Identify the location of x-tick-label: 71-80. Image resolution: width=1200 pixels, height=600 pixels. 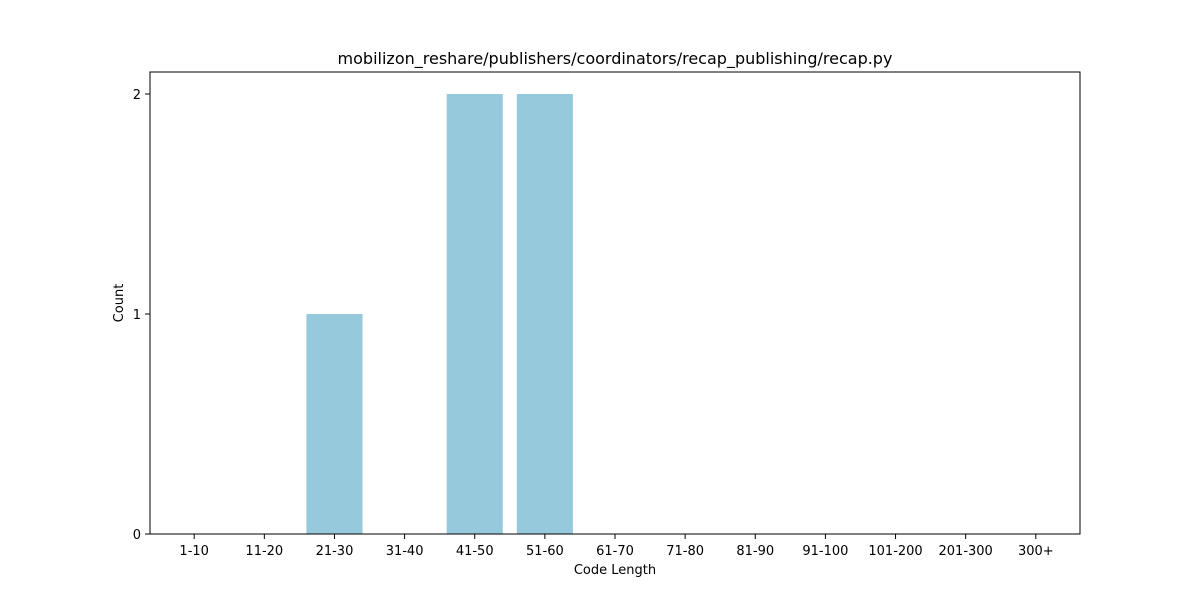
(685, 551).